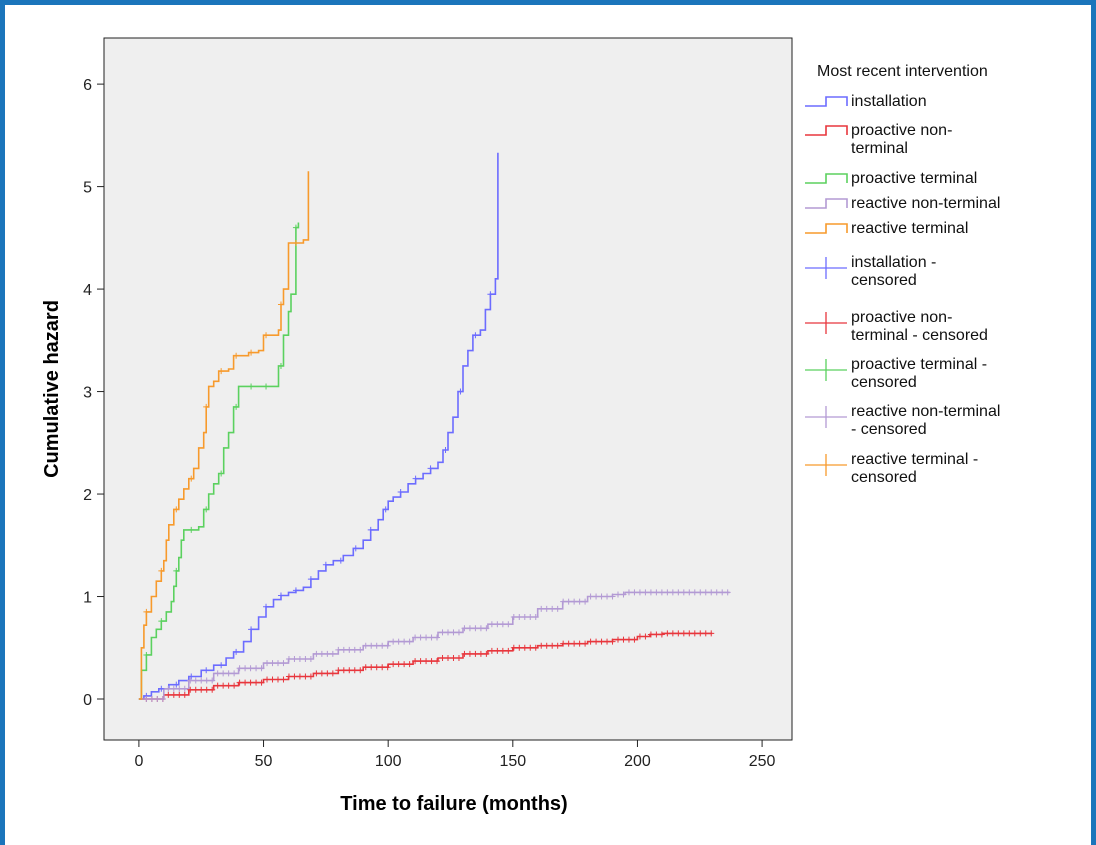  Describe the element at coordinates (919, 335) in the screenshot. I see `legend-label: terminal - censored` at that location.